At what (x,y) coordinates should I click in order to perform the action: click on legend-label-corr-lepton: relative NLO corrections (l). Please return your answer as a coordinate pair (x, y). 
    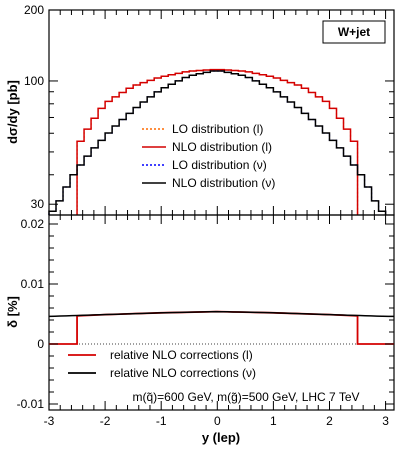
    Looking at the image, I should click on (181, 355).